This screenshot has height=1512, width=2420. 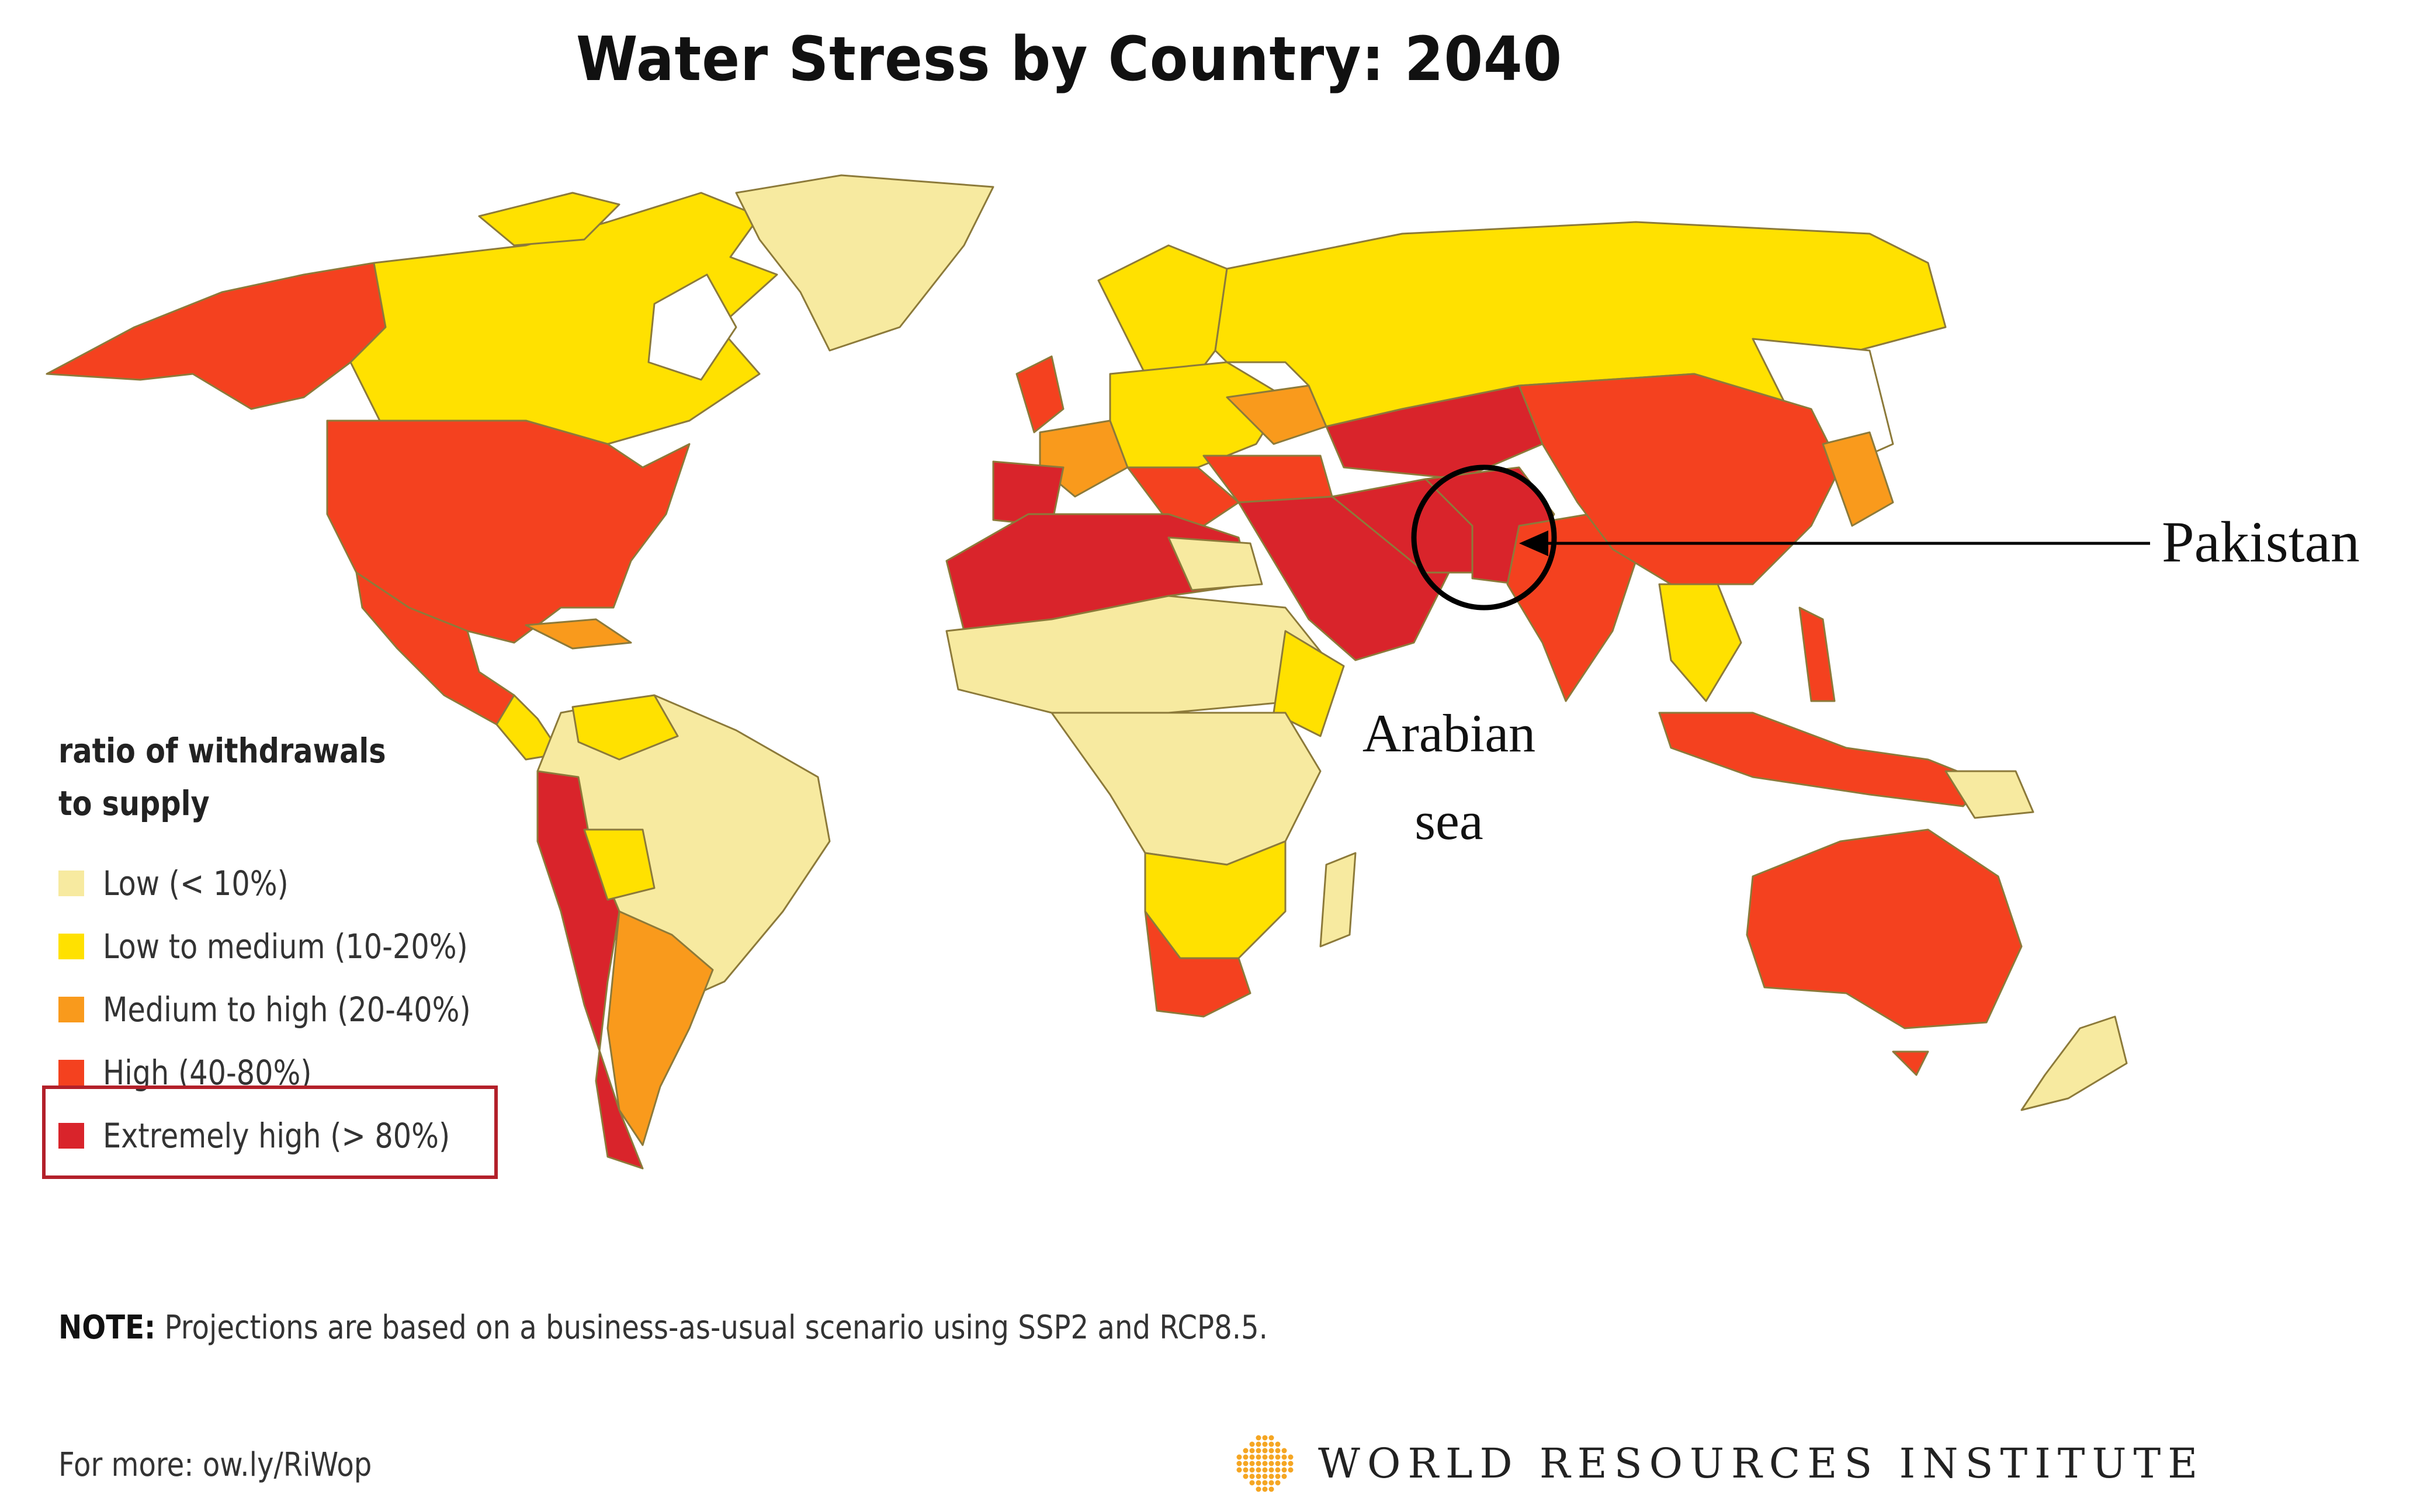 I want to click on legend-highlight-box, so click(x=270, y=1133).